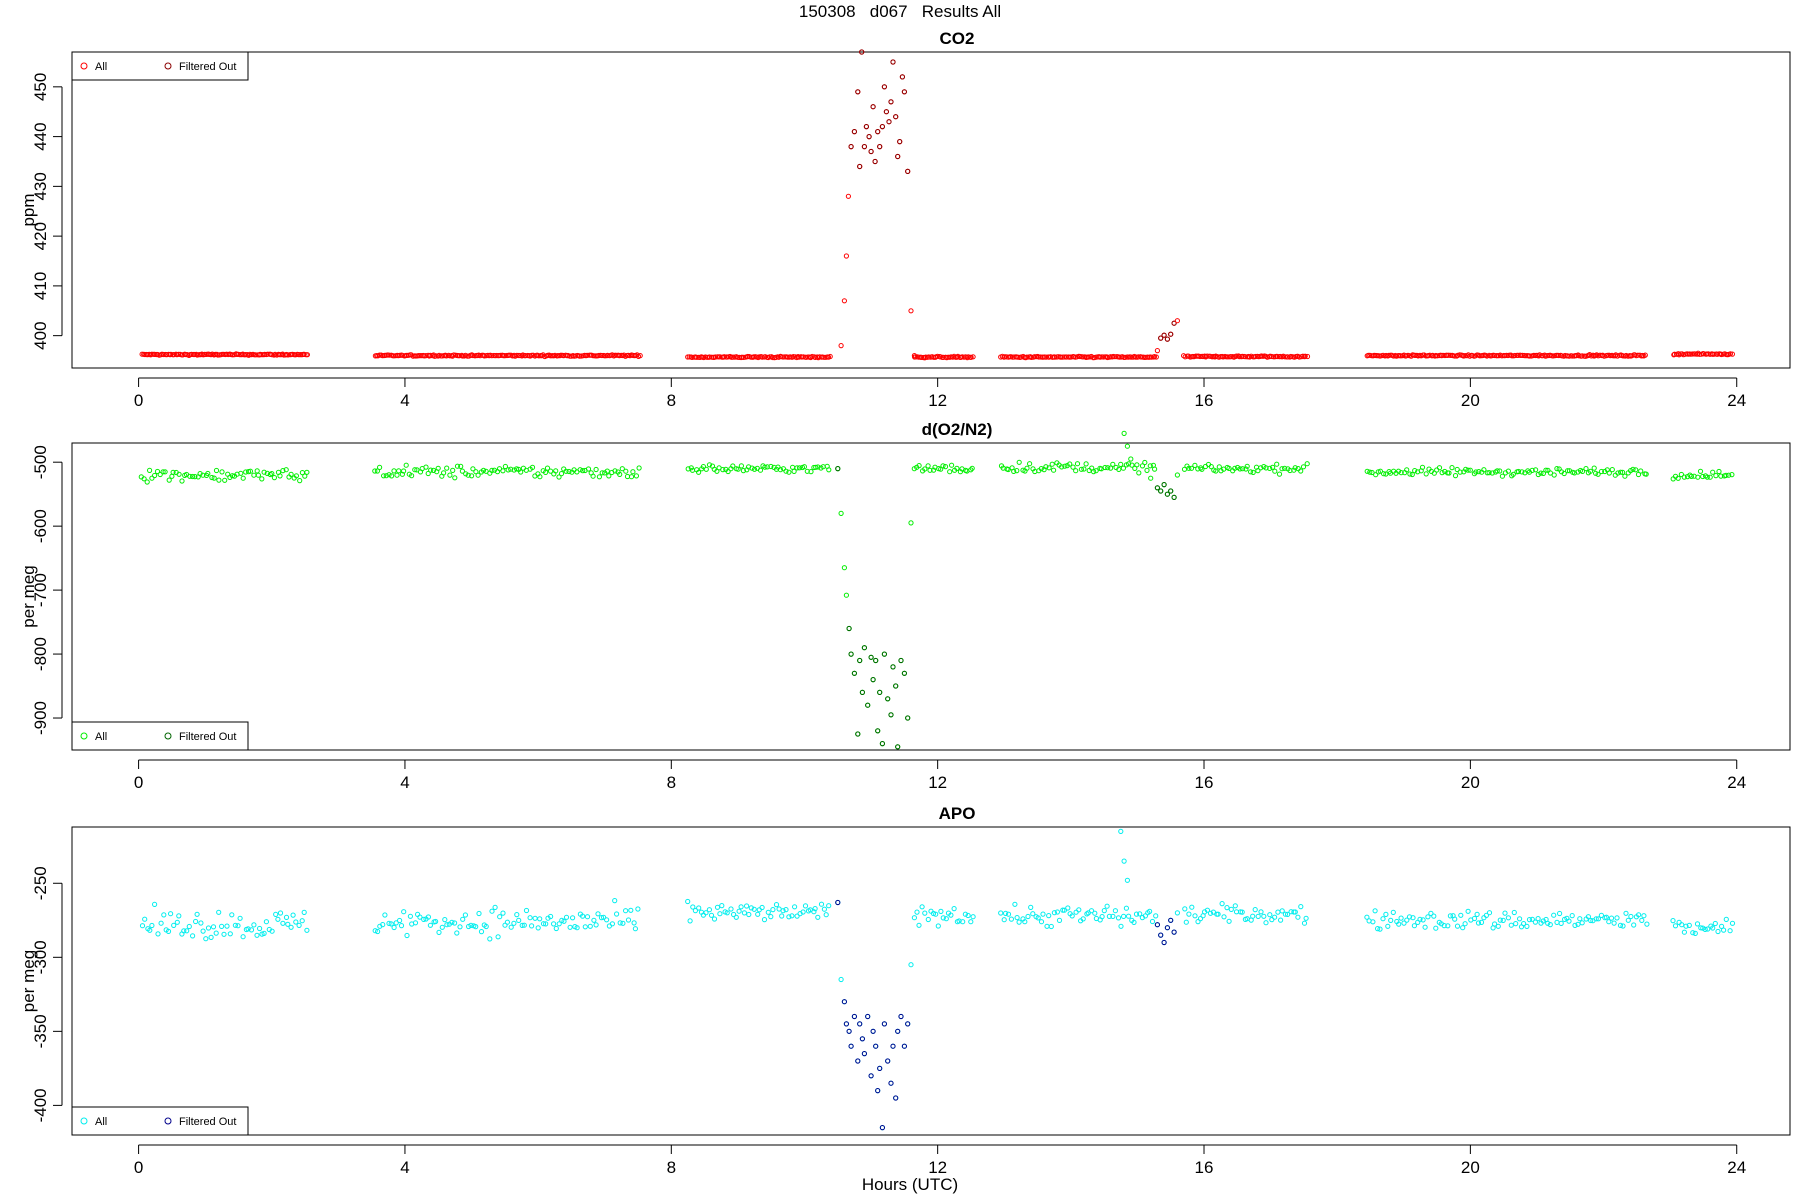 This screenshot has height=1200, width=1800. What do you see at coordinates (957, 429) in the screenshot?
I see `panel-title: d(O2/N2)` at bounding box center [957, 429].